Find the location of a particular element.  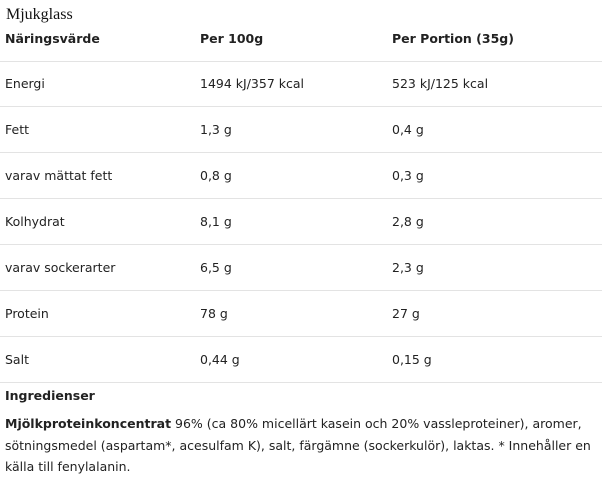

header-cell: Näringsvärde is located at coordinates (52, 38).